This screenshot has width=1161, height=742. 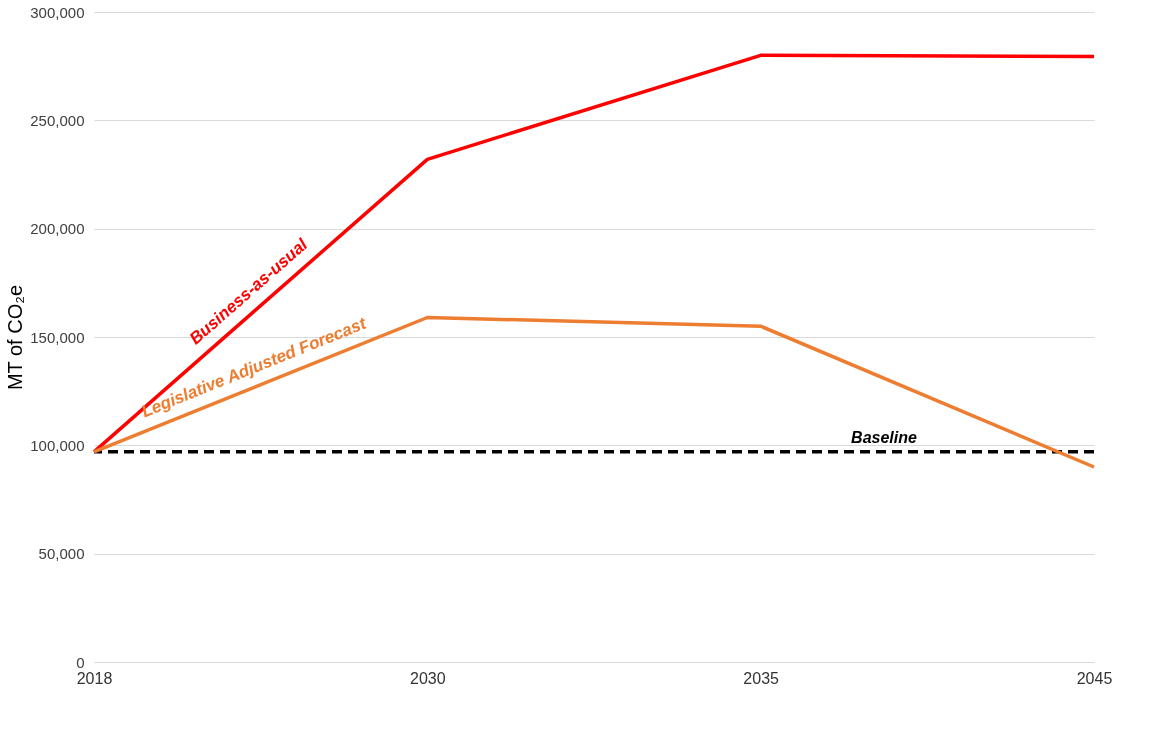 What do you see at coordinates (57, 12) in the screenshot?
I see `y-tick-label: 300,000` at bounding box center [57, 12].